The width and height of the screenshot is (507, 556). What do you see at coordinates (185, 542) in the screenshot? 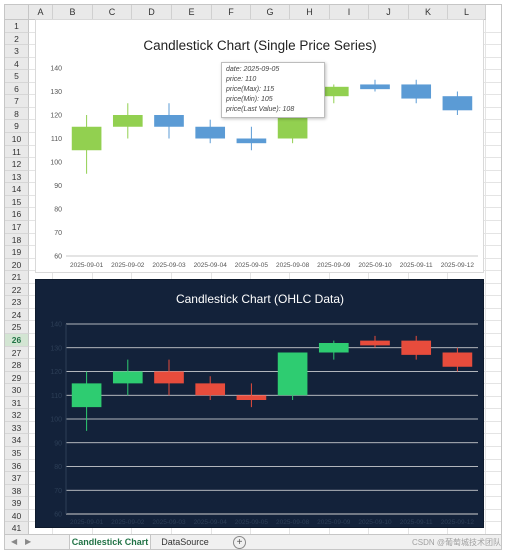
I see `sheet-tab-datasource: DataSource` at bounding box center [185, 542].